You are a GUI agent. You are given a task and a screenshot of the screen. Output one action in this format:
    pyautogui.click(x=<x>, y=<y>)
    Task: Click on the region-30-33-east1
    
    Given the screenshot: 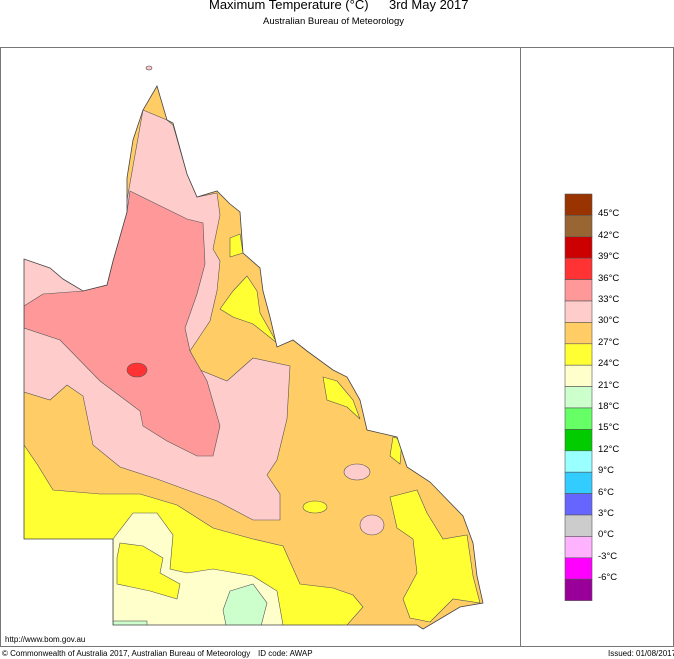 What is the action you would take?
    pyautogui.click(x=357, y=472)
    